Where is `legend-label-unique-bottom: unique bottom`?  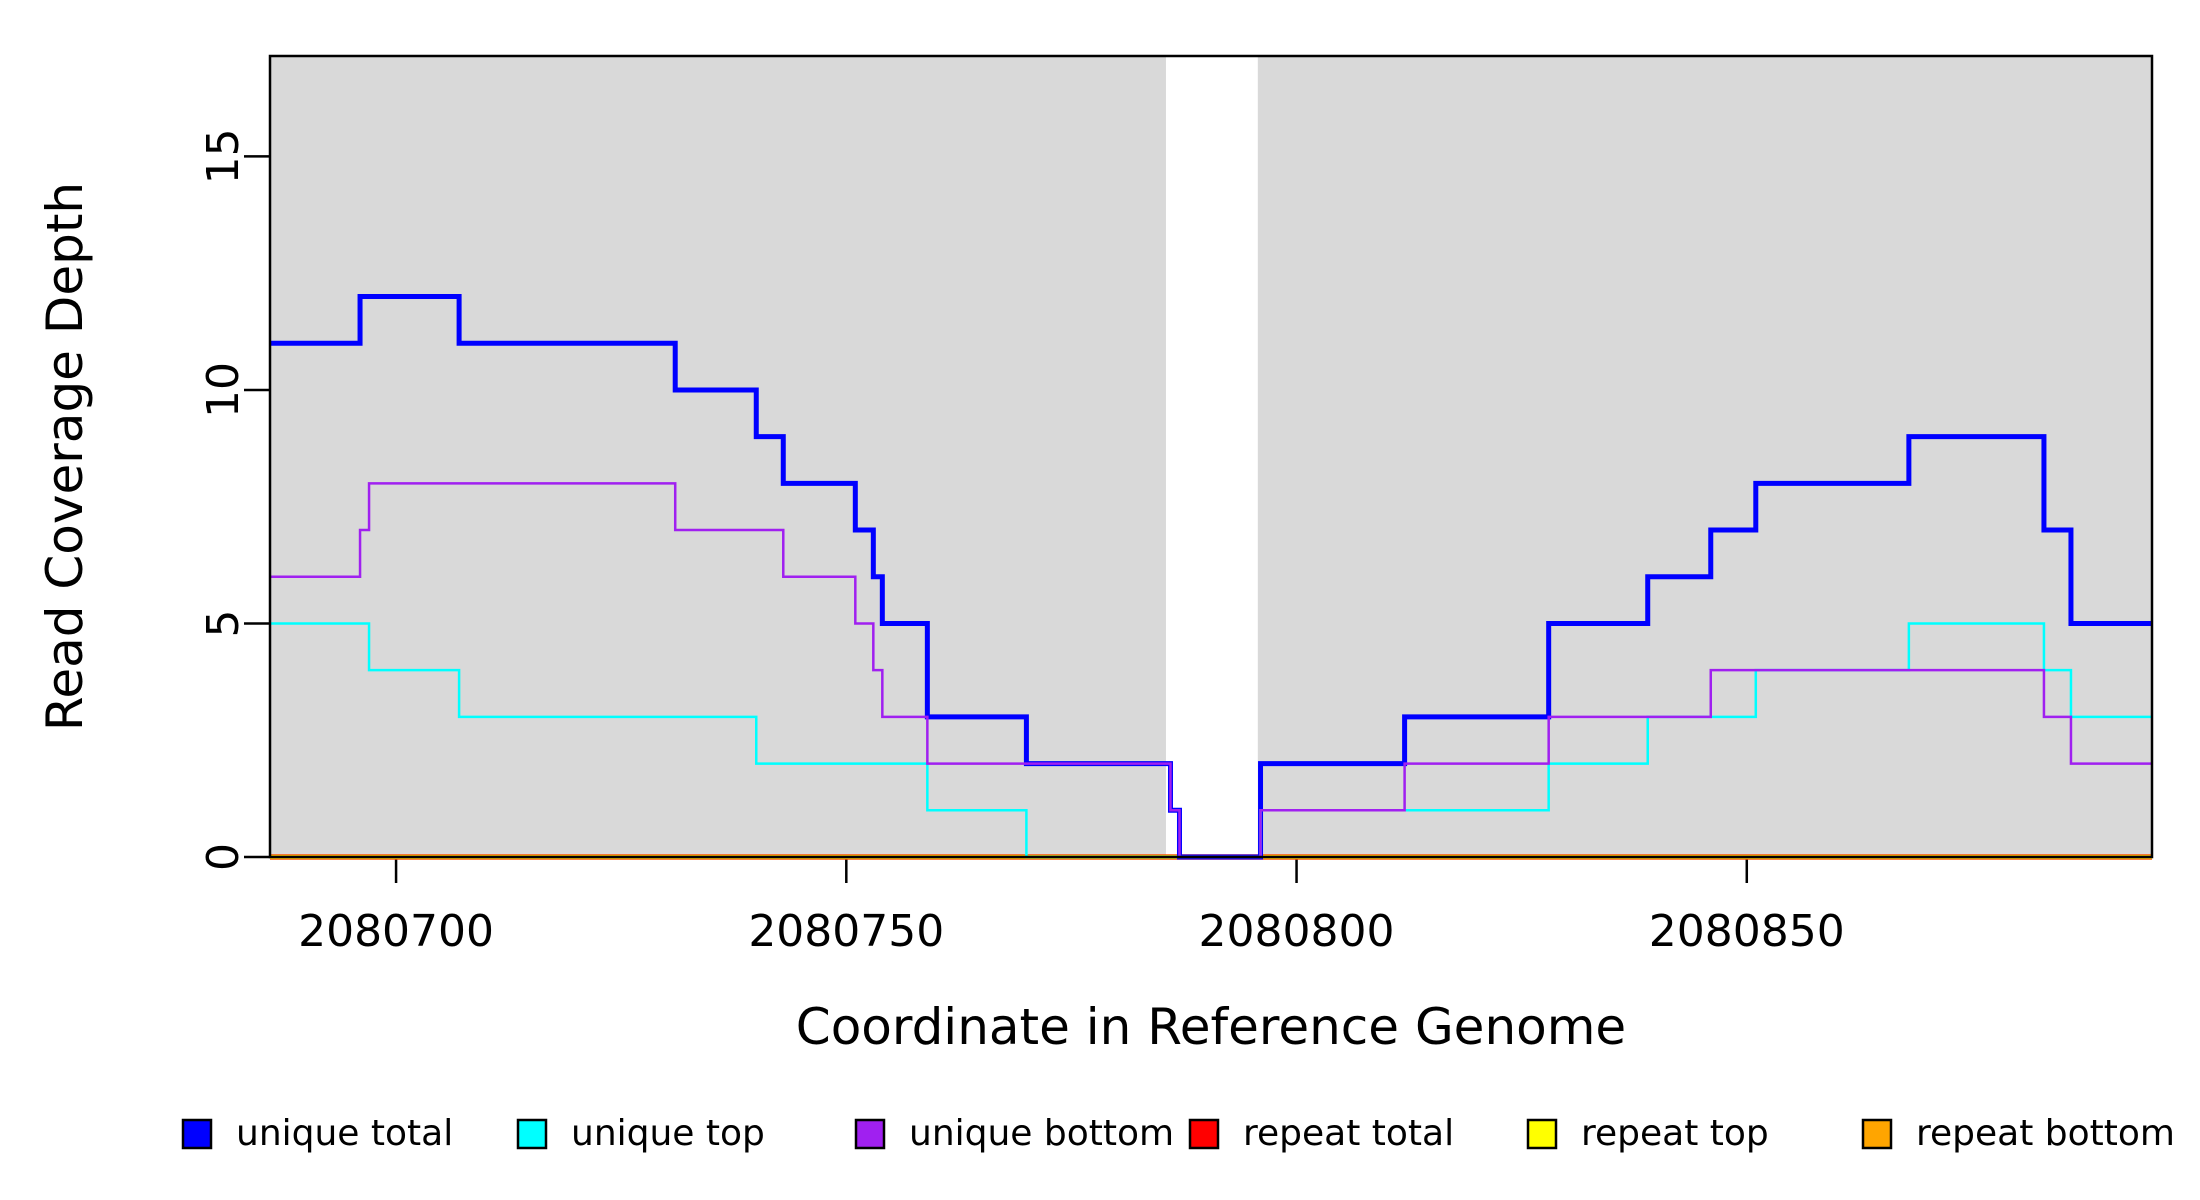 legend-label-unique-bottom: unique bottom is located at coordinates (1041, 1133).